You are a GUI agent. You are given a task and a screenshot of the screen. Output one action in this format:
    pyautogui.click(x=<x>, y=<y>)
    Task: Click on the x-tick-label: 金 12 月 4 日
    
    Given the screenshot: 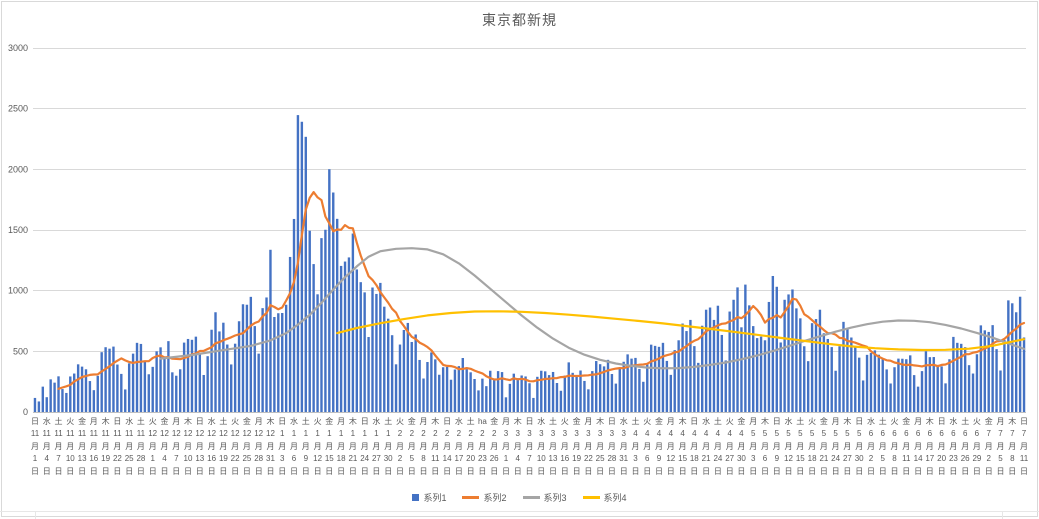 What is the action you would take?
    pyautogui.click(x=164, y=446)
    